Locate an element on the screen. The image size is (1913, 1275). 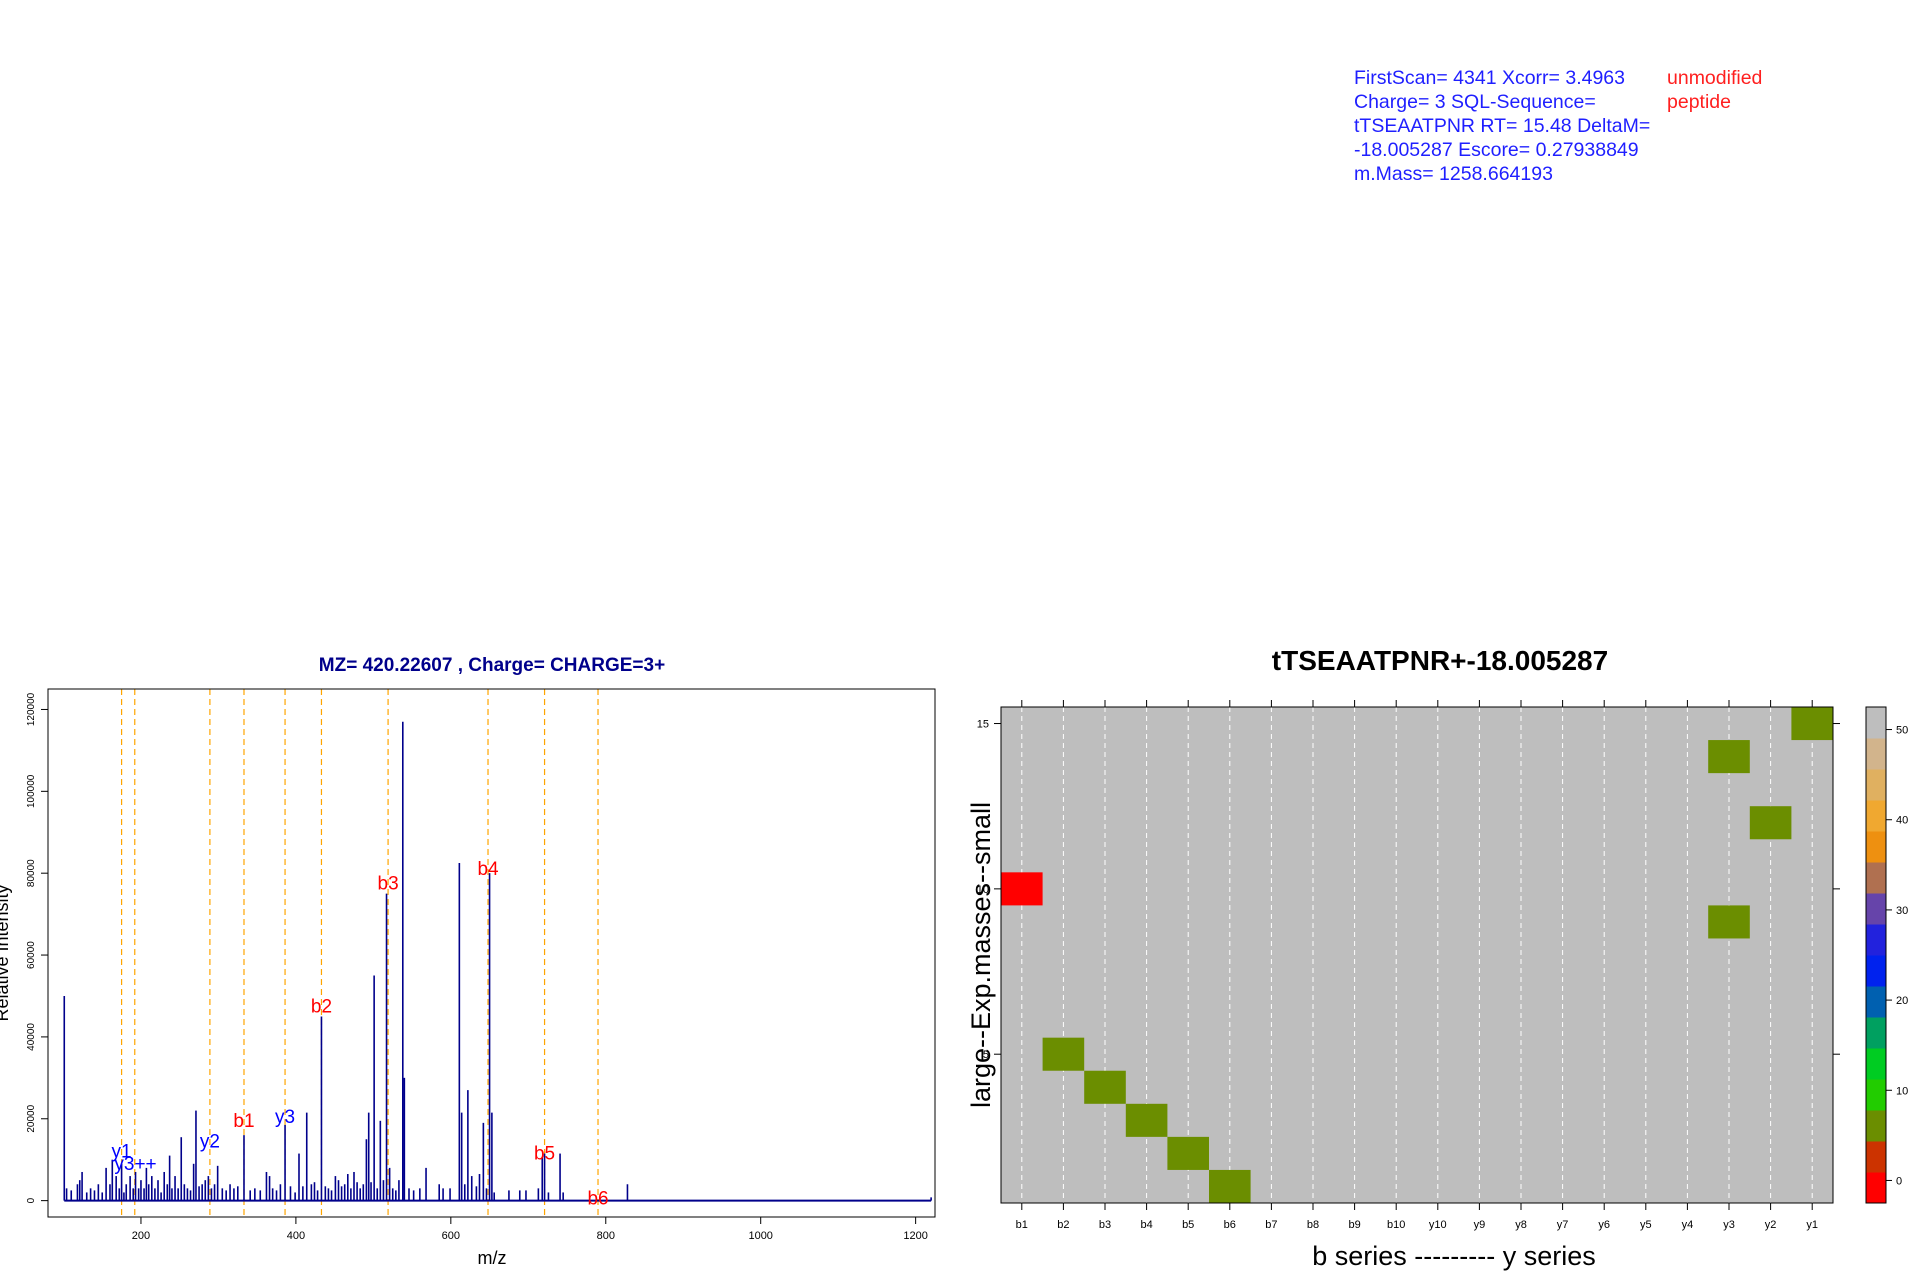
y-tick-label: 100000 is located at coordinates (31, 791).